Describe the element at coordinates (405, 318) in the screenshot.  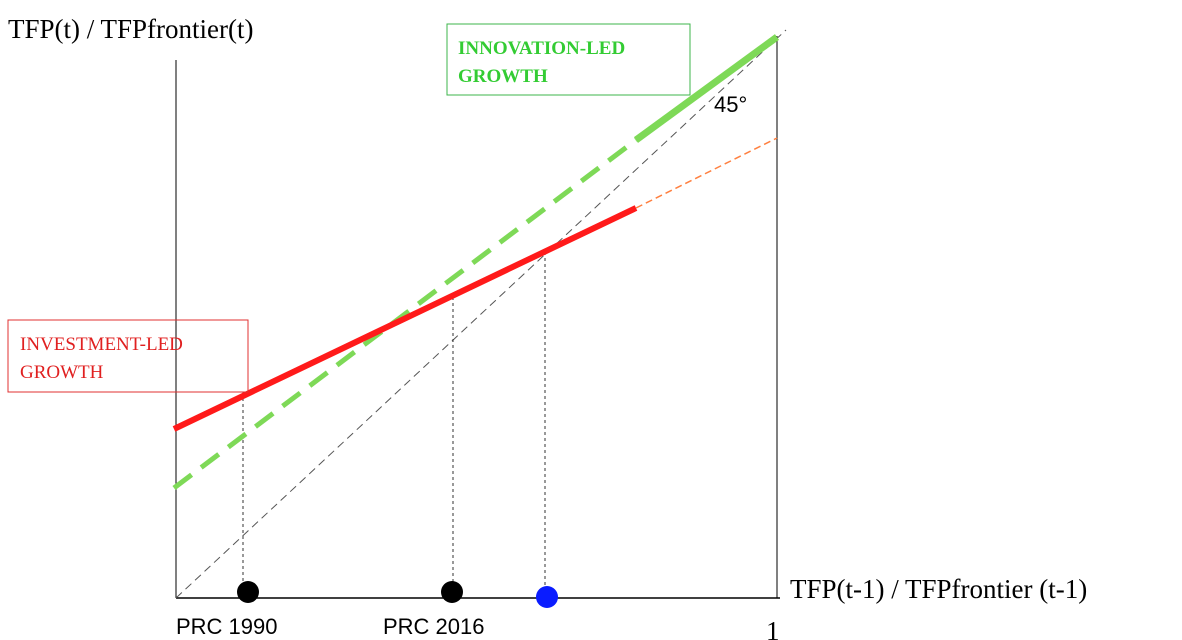
I see `investment-solid` at that location.